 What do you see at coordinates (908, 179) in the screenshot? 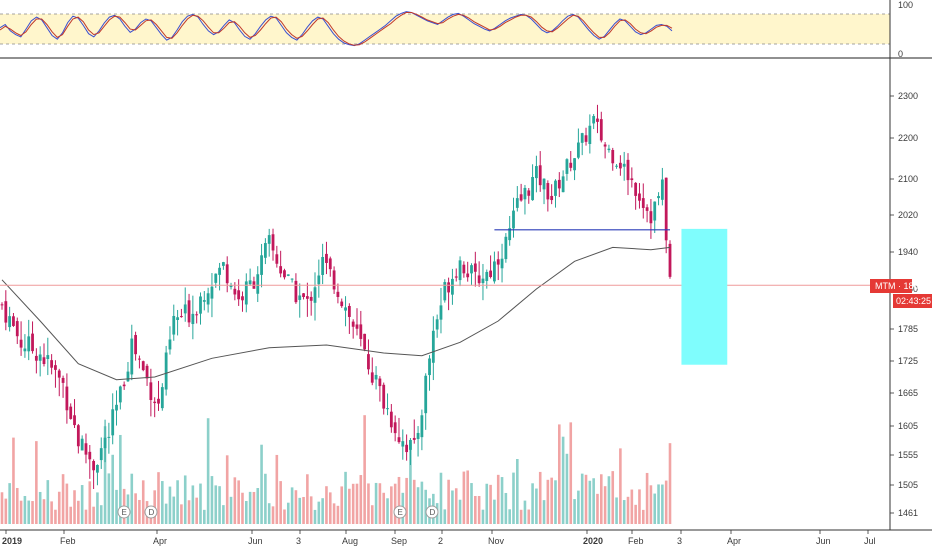
I see `price-tick-label: 2100` at bounding box center [908, 179].